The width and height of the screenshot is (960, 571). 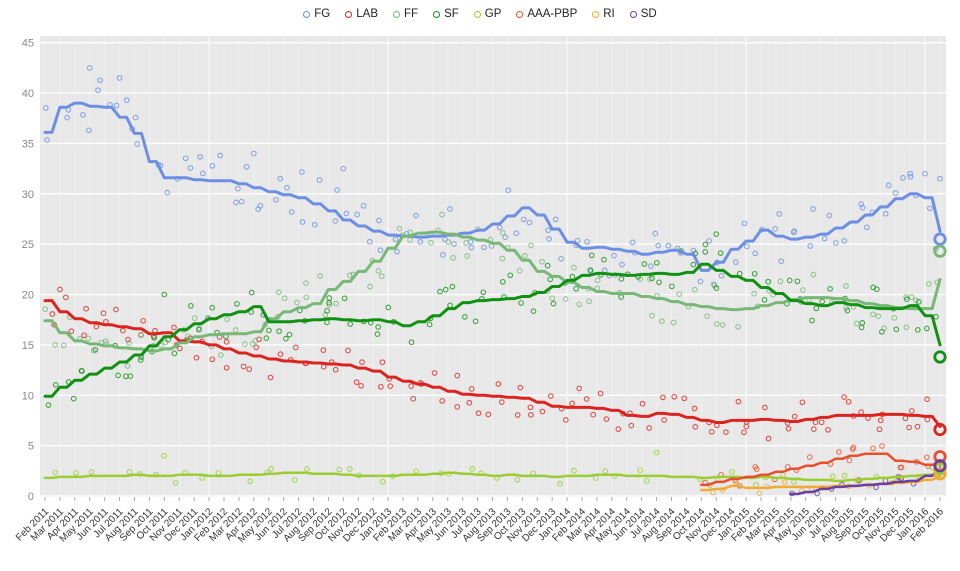 I want to click on legend-item-LAB: LAB, so click(x=361, y=14).